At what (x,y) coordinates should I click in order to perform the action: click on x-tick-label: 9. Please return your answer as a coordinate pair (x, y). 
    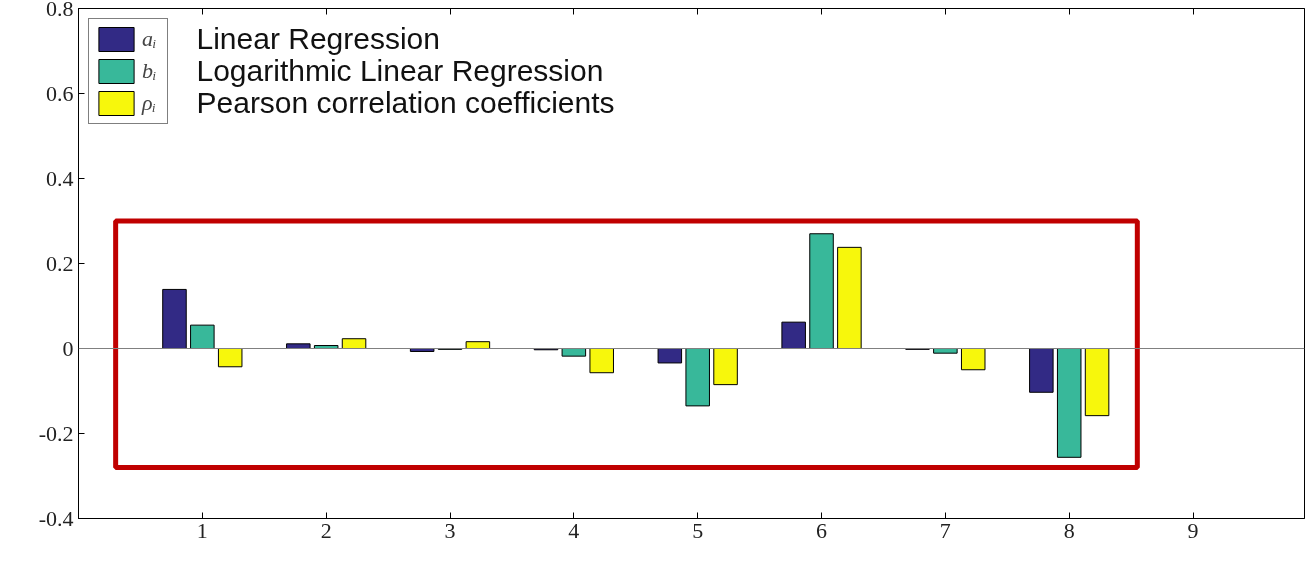
    Looking at the image, I should click on (1193, 530).